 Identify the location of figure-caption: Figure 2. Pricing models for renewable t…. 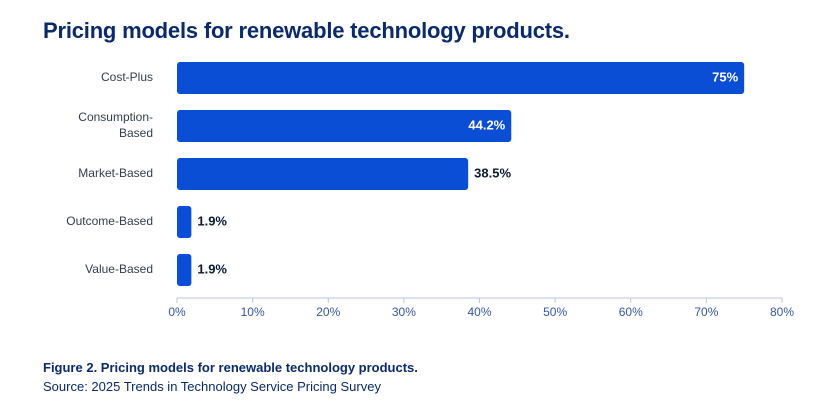
(230, 367).